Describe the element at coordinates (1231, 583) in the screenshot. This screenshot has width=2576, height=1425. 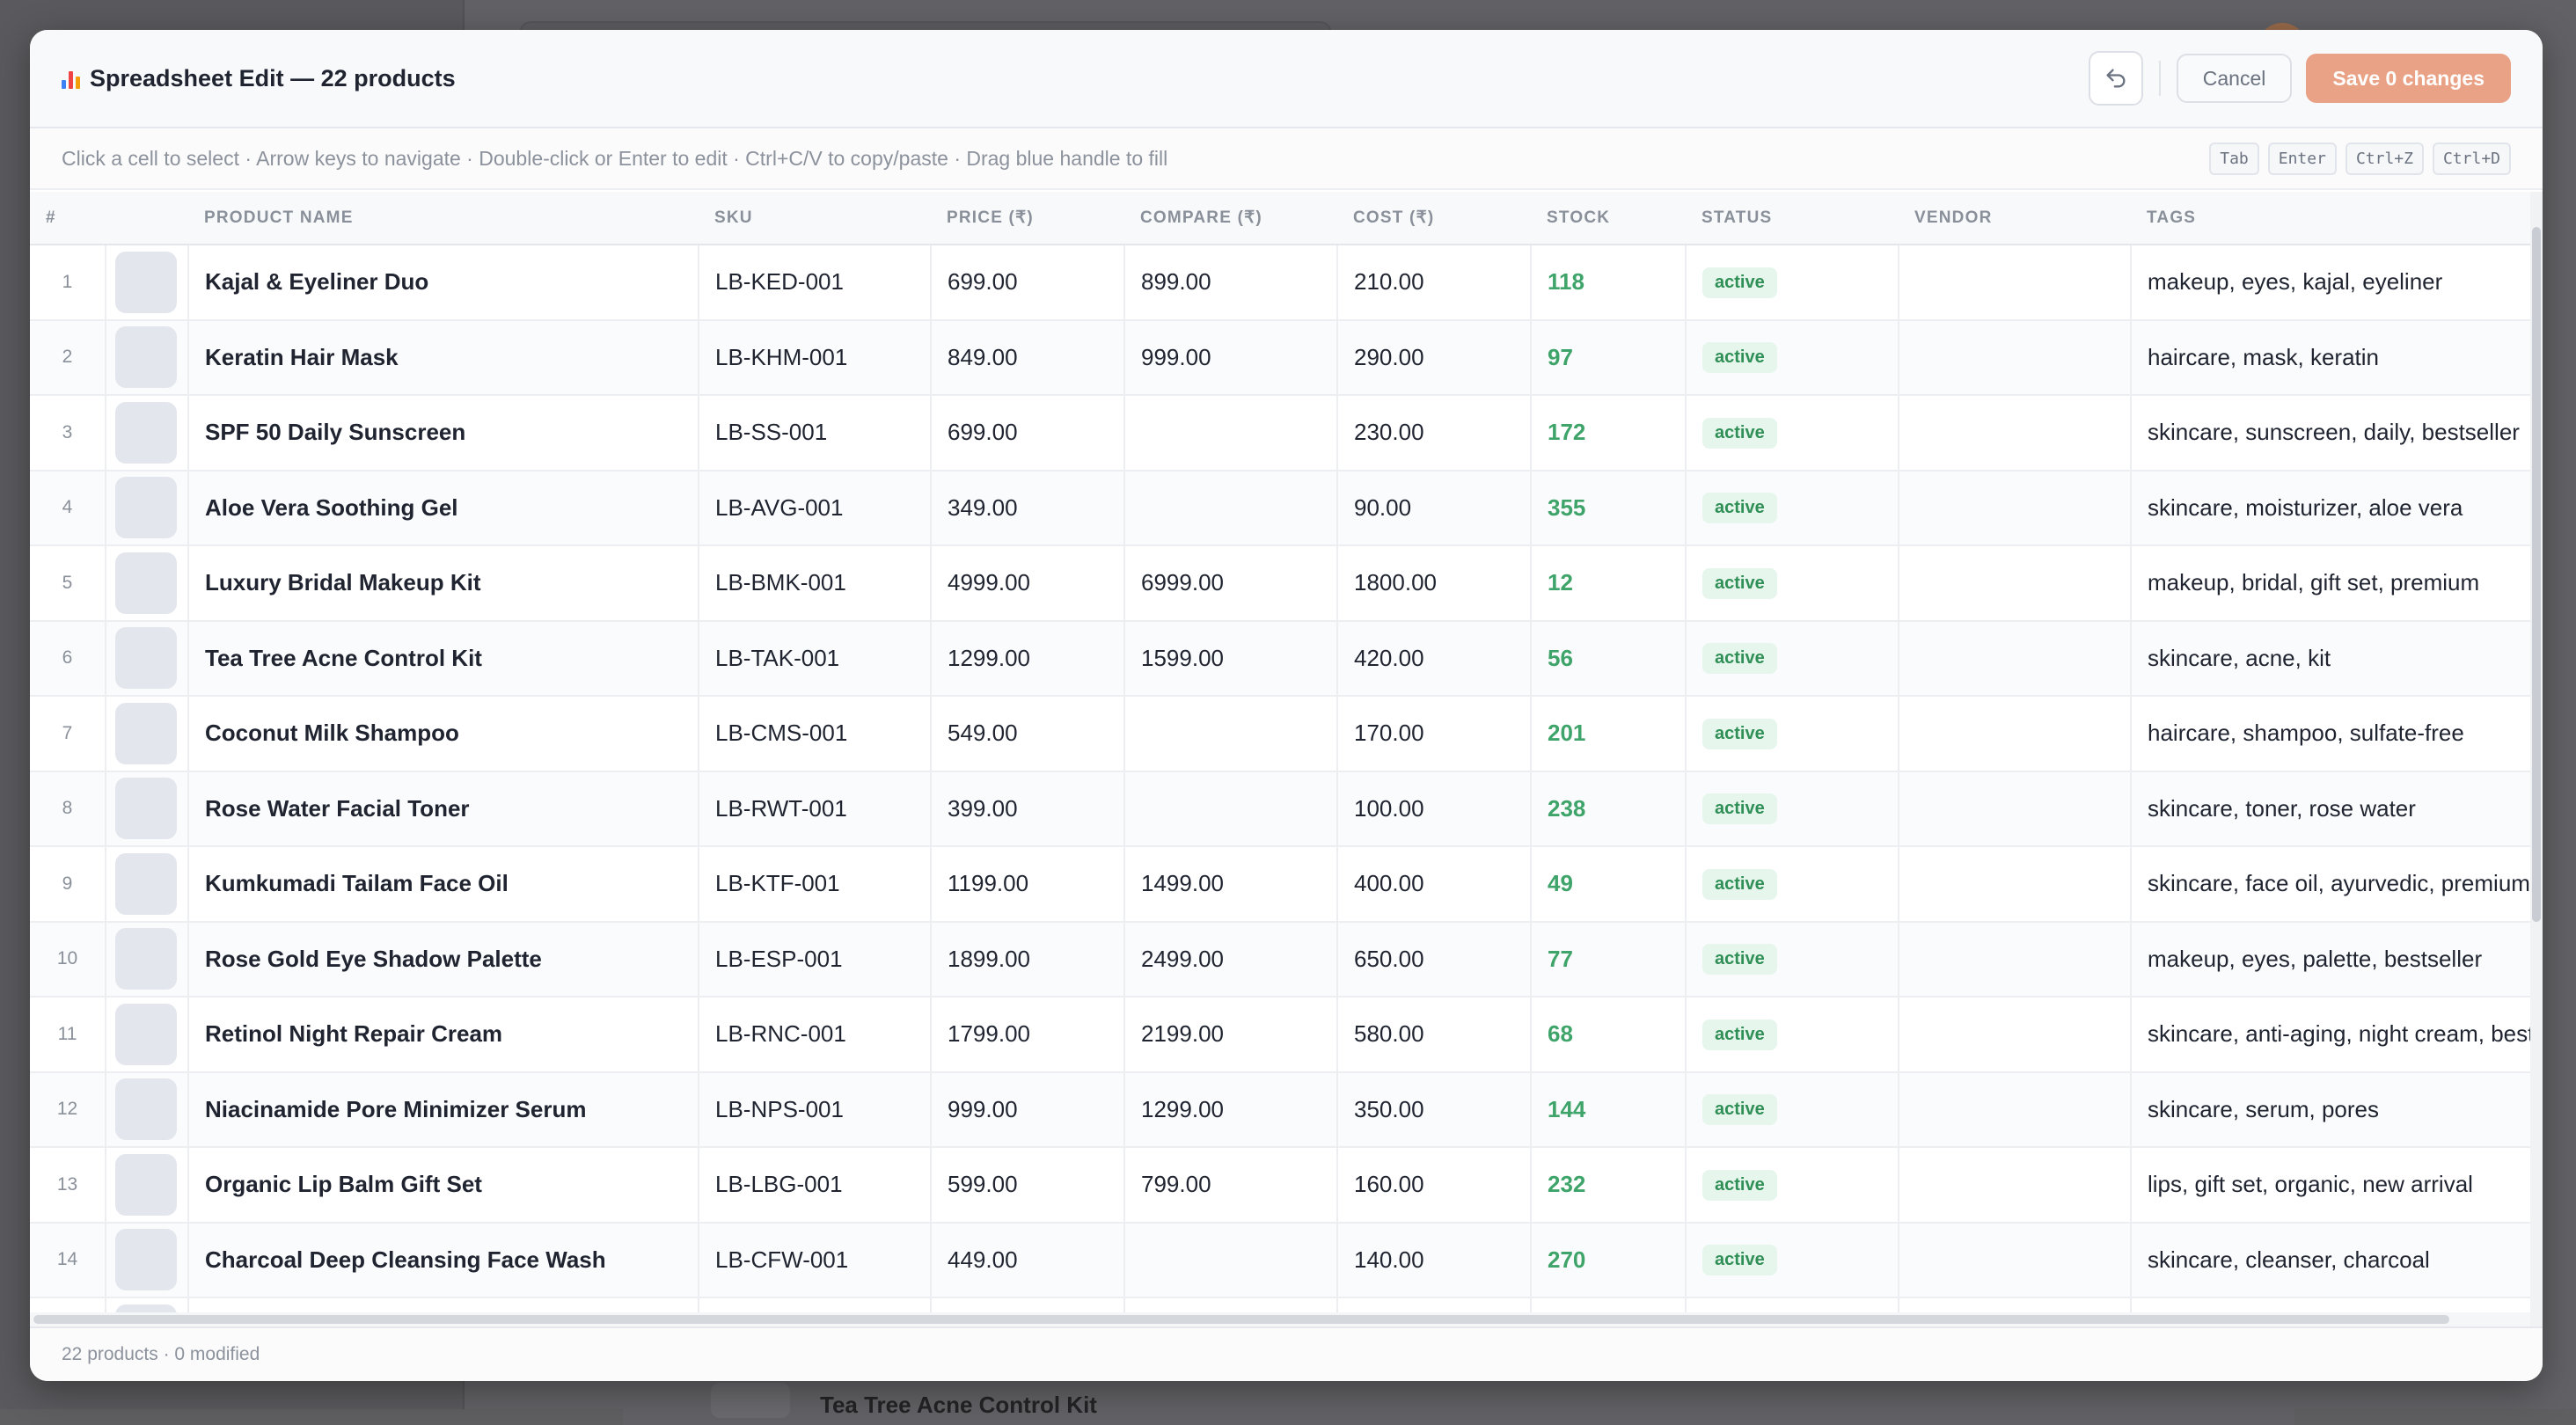
I see `compare-price-cell: 6999.00` at that location.